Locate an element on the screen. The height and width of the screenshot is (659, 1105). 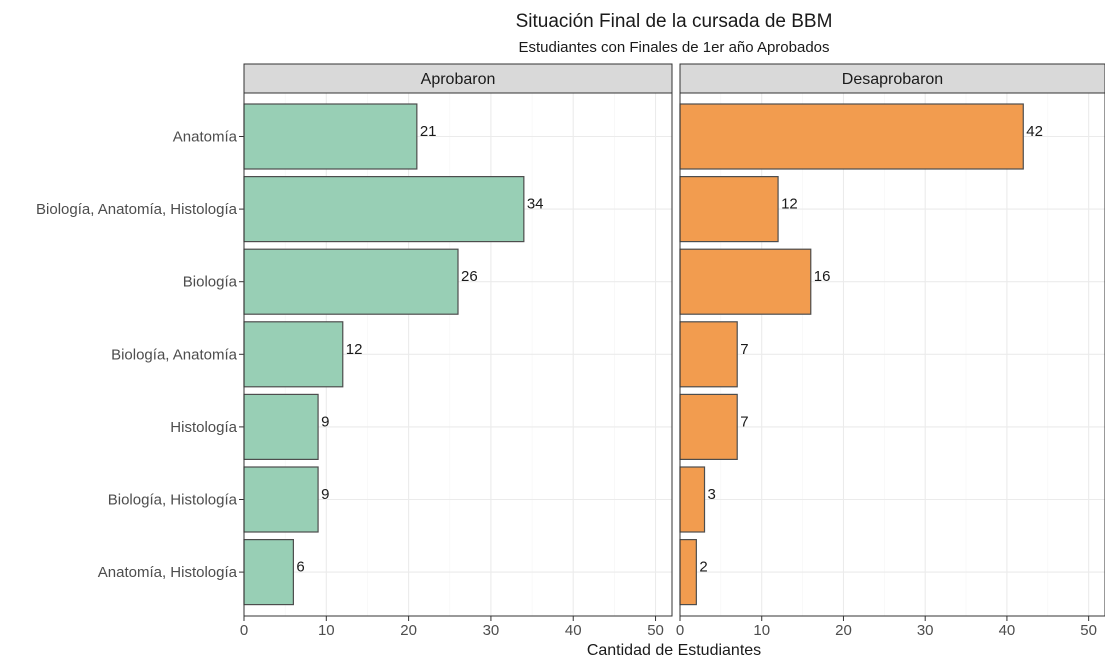
bar-aprobaron-biologia is located at coordinates (351, 281).